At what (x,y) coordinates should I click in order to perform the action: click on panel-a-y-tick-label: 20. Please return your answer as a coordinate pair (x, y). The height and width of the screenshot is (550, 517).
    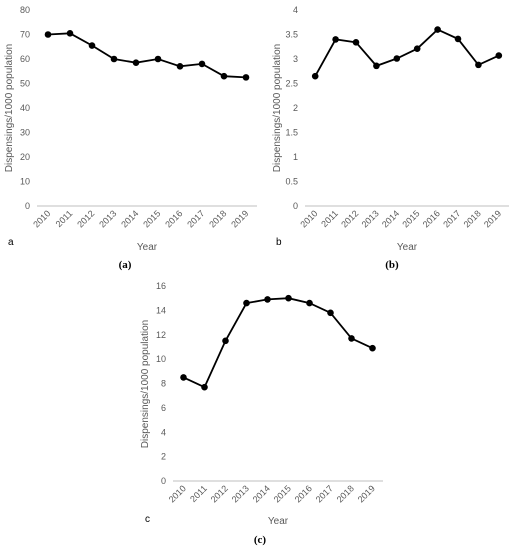
    Looking at the image, I should click on (25, 157).